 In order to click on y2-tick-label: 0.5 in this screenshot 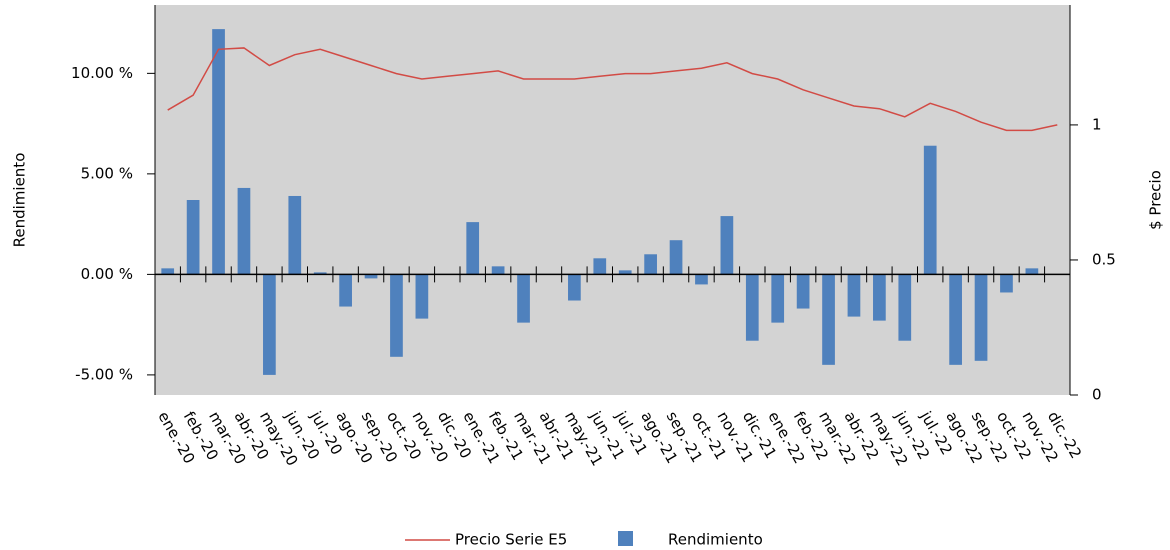, I will do `click(1104, 259)`.